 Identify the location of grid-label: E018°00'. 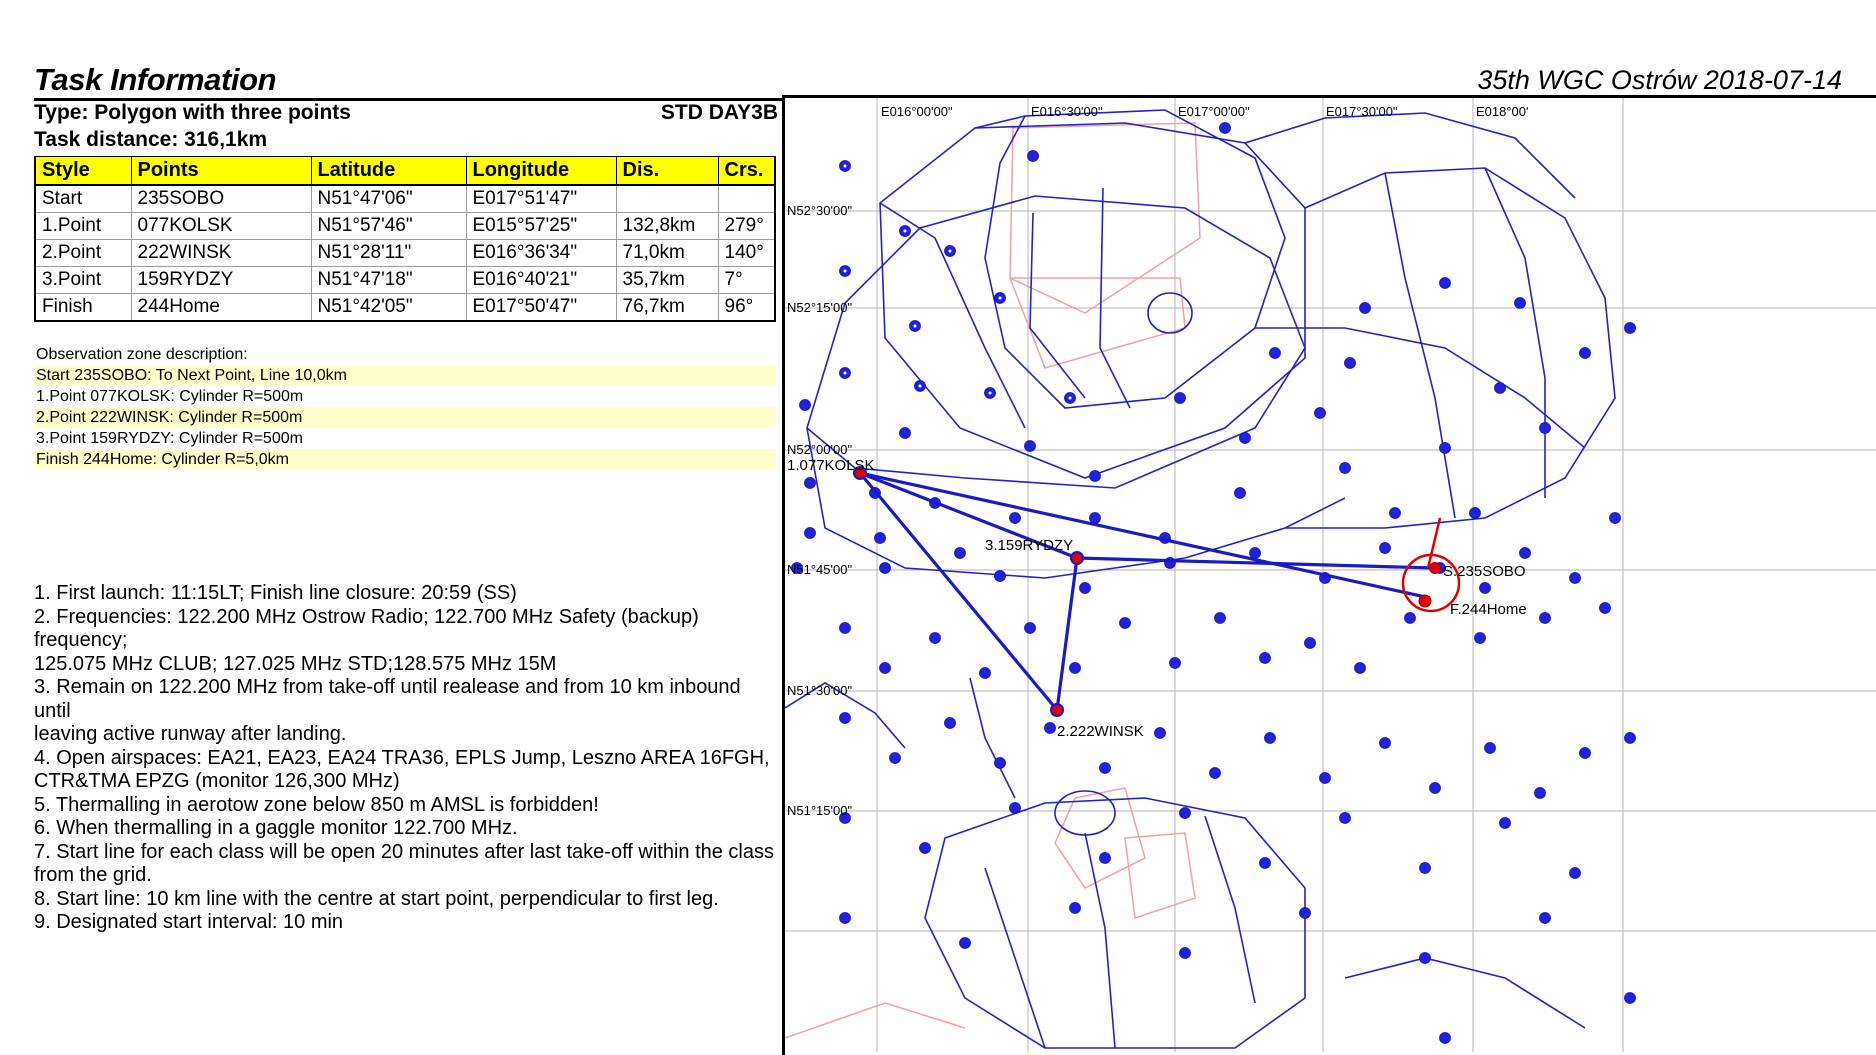
(1502, 111).